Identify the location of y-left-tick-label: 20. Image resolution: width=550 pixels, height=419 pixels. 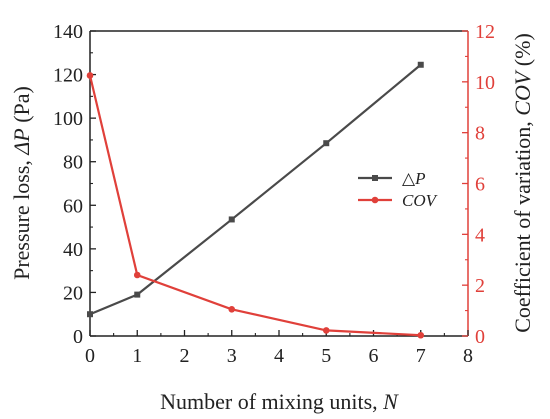
(73, 293).